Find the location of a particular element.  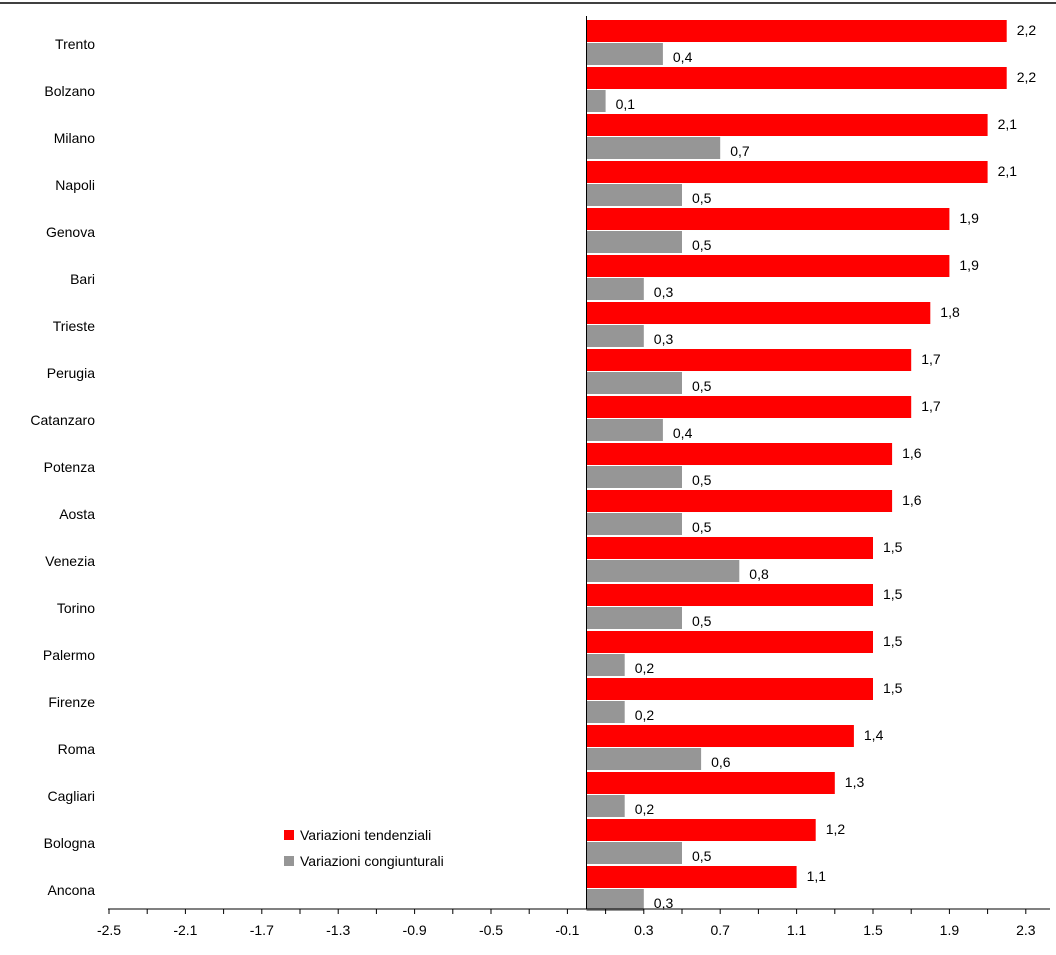

bar-congiunturali-trieste is located at coordinates (615, 336).